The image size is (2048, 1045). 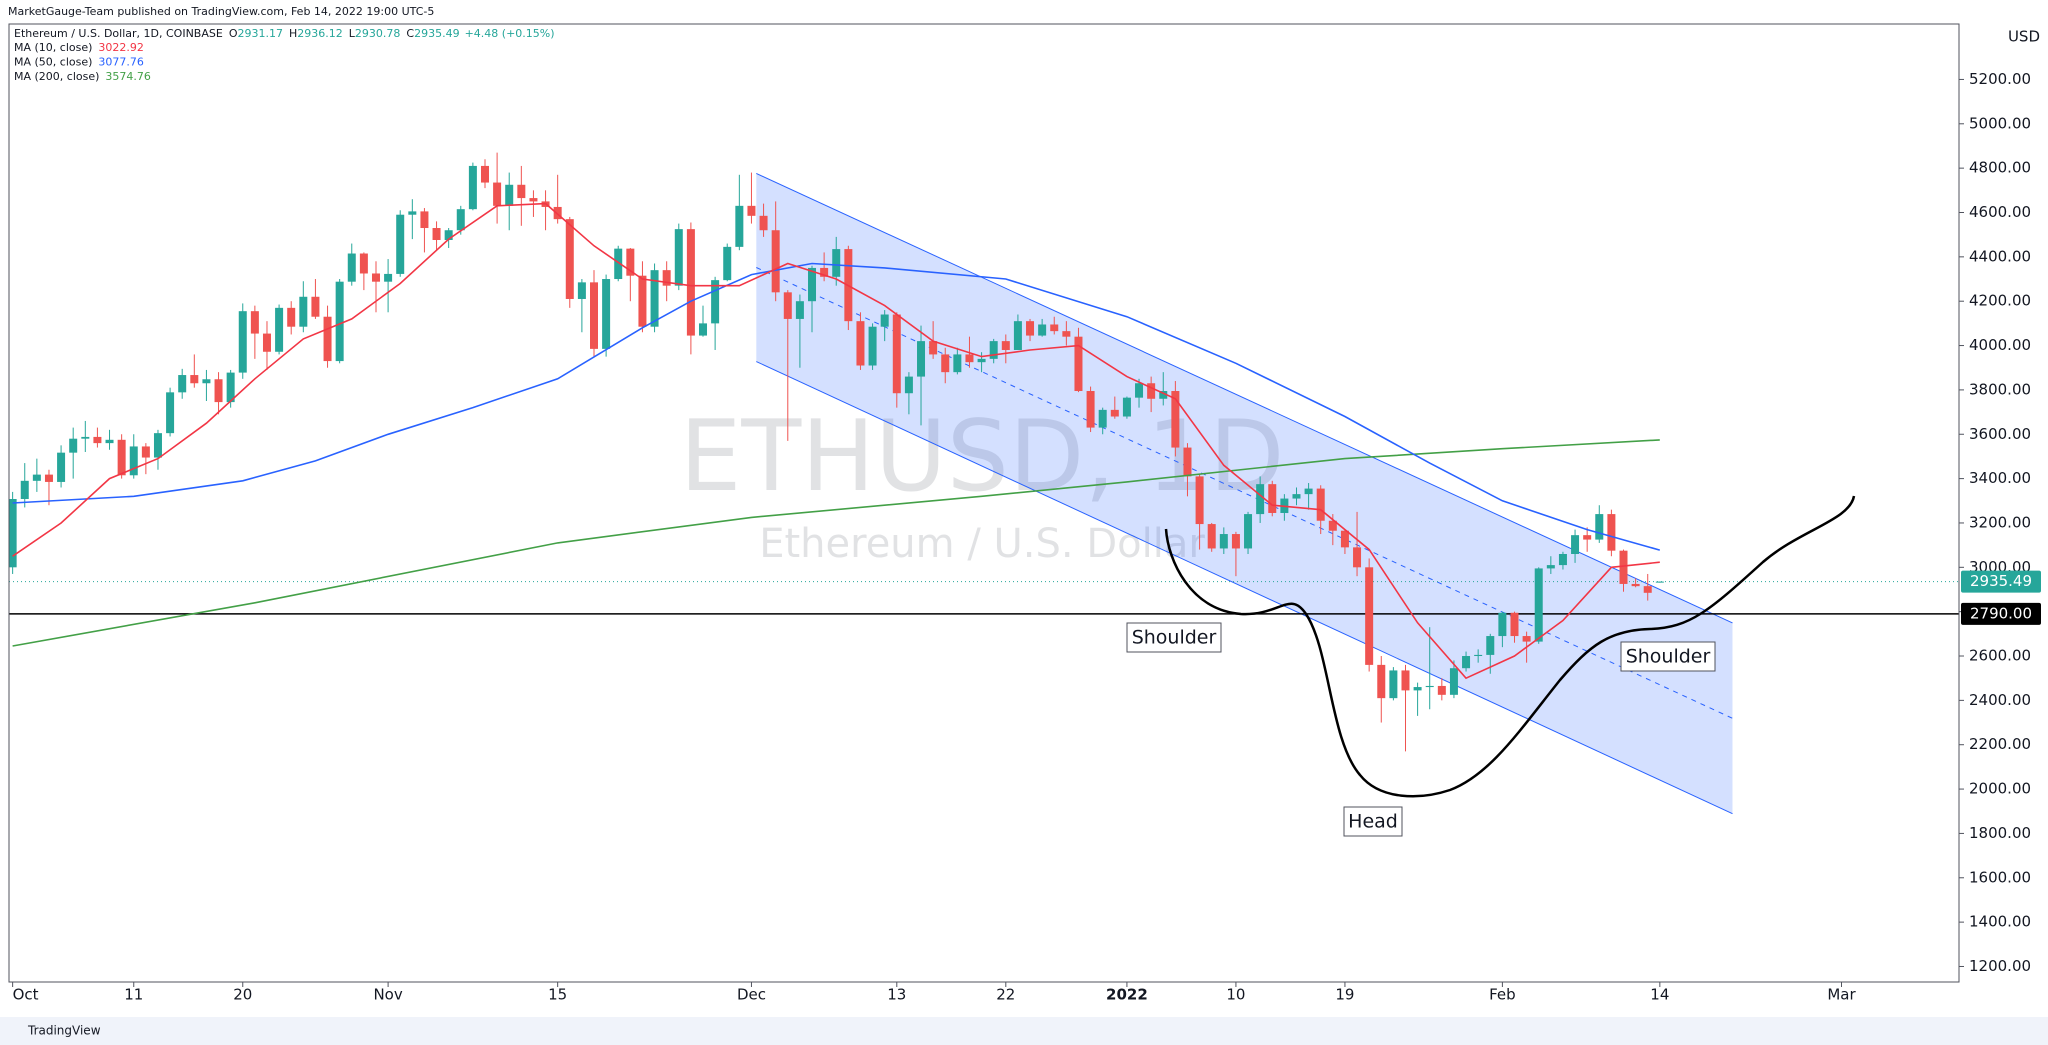 I want to click on y-tick-label: 5200.00, so click(x=2000, y=79).